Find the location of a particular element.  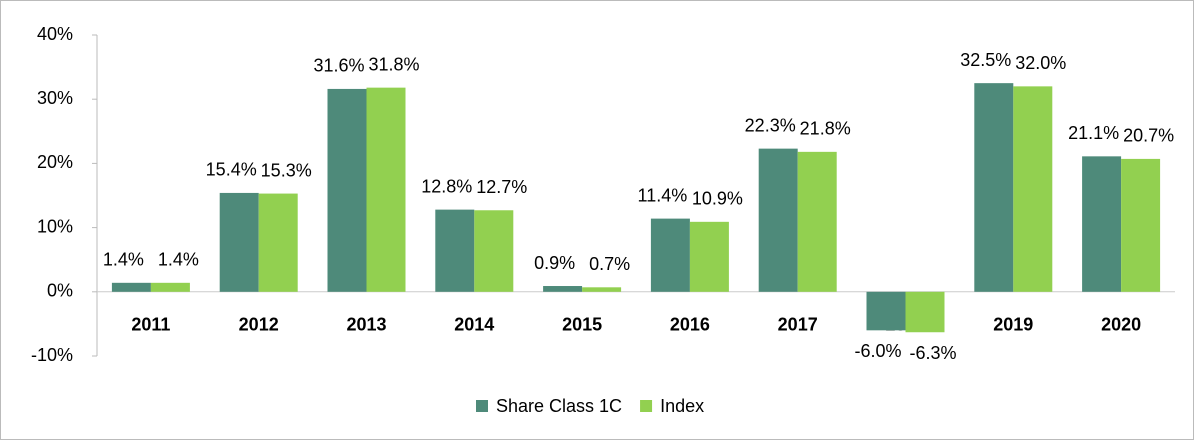

value-label: 31.8% is located at coordinates (393, 64).